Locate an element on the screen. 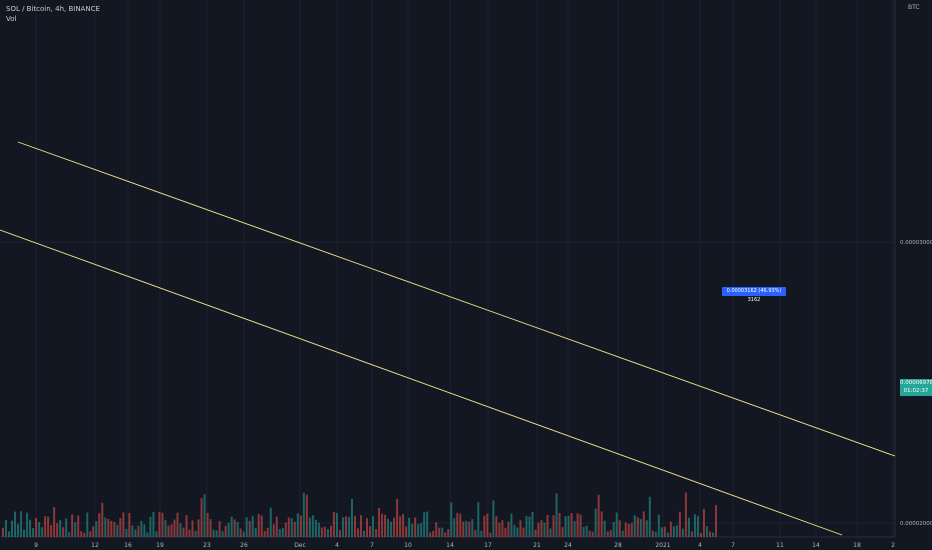 Image resolution: width=932 pixels, height=550 pixels. symbol-title: SOL / Bitcoin, 4h, BINANCE is located at coordinates (53, 9).